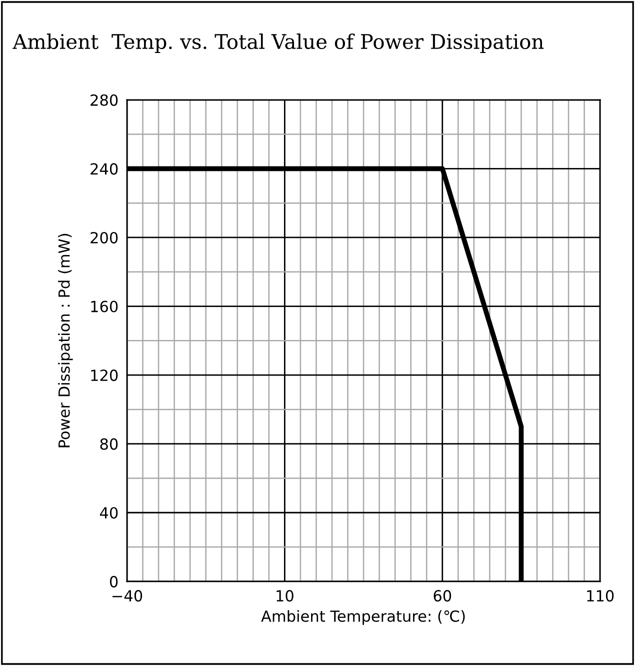  I want to click on x-tick-label: 110, so click(600, 596).